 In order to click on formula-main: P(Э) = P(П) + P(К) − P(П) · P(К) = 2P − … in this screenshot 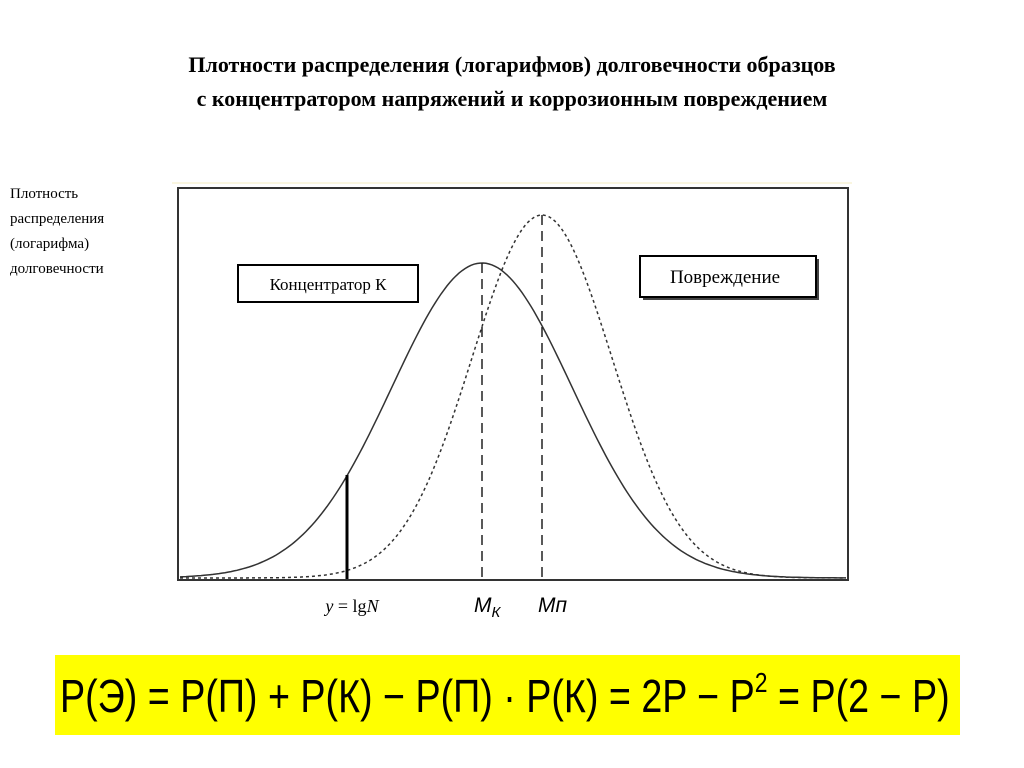, I will do `click(407, 695)`.